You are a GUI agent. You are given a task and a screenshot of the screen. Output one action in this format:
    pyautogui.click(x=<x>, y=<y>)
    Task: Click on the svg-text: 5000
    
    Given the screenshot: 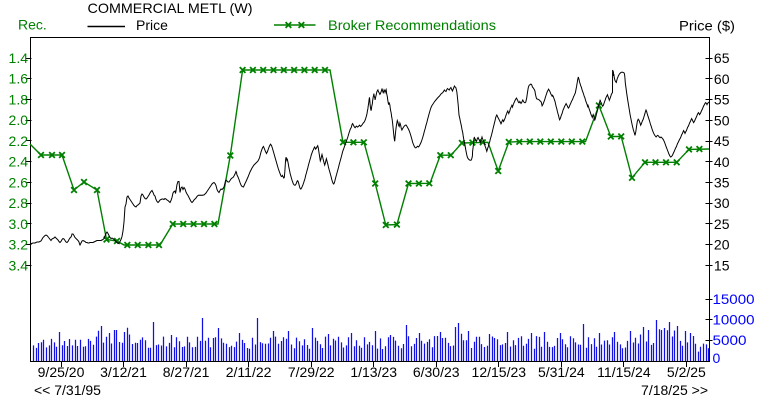 What is the action you would take?
    pyautogui.click(x=730, y=340)
    